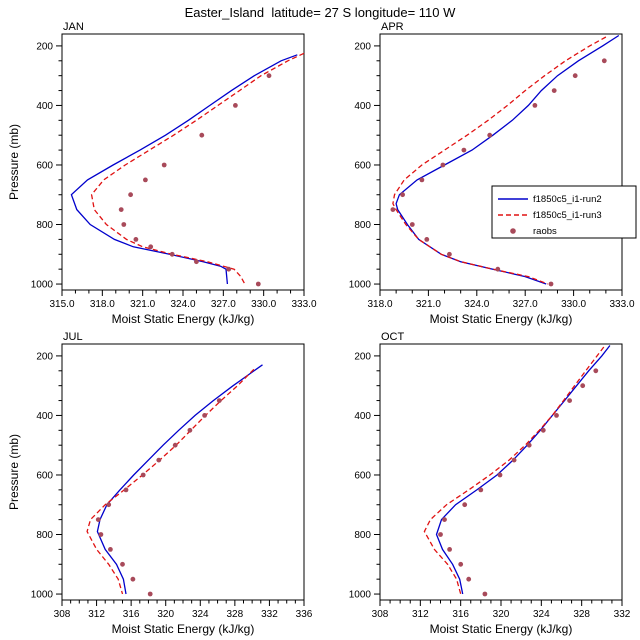  Describe the element at coordinates (303, 304) in the screenshot. I see `x-tick-label: 333.0` at that location.